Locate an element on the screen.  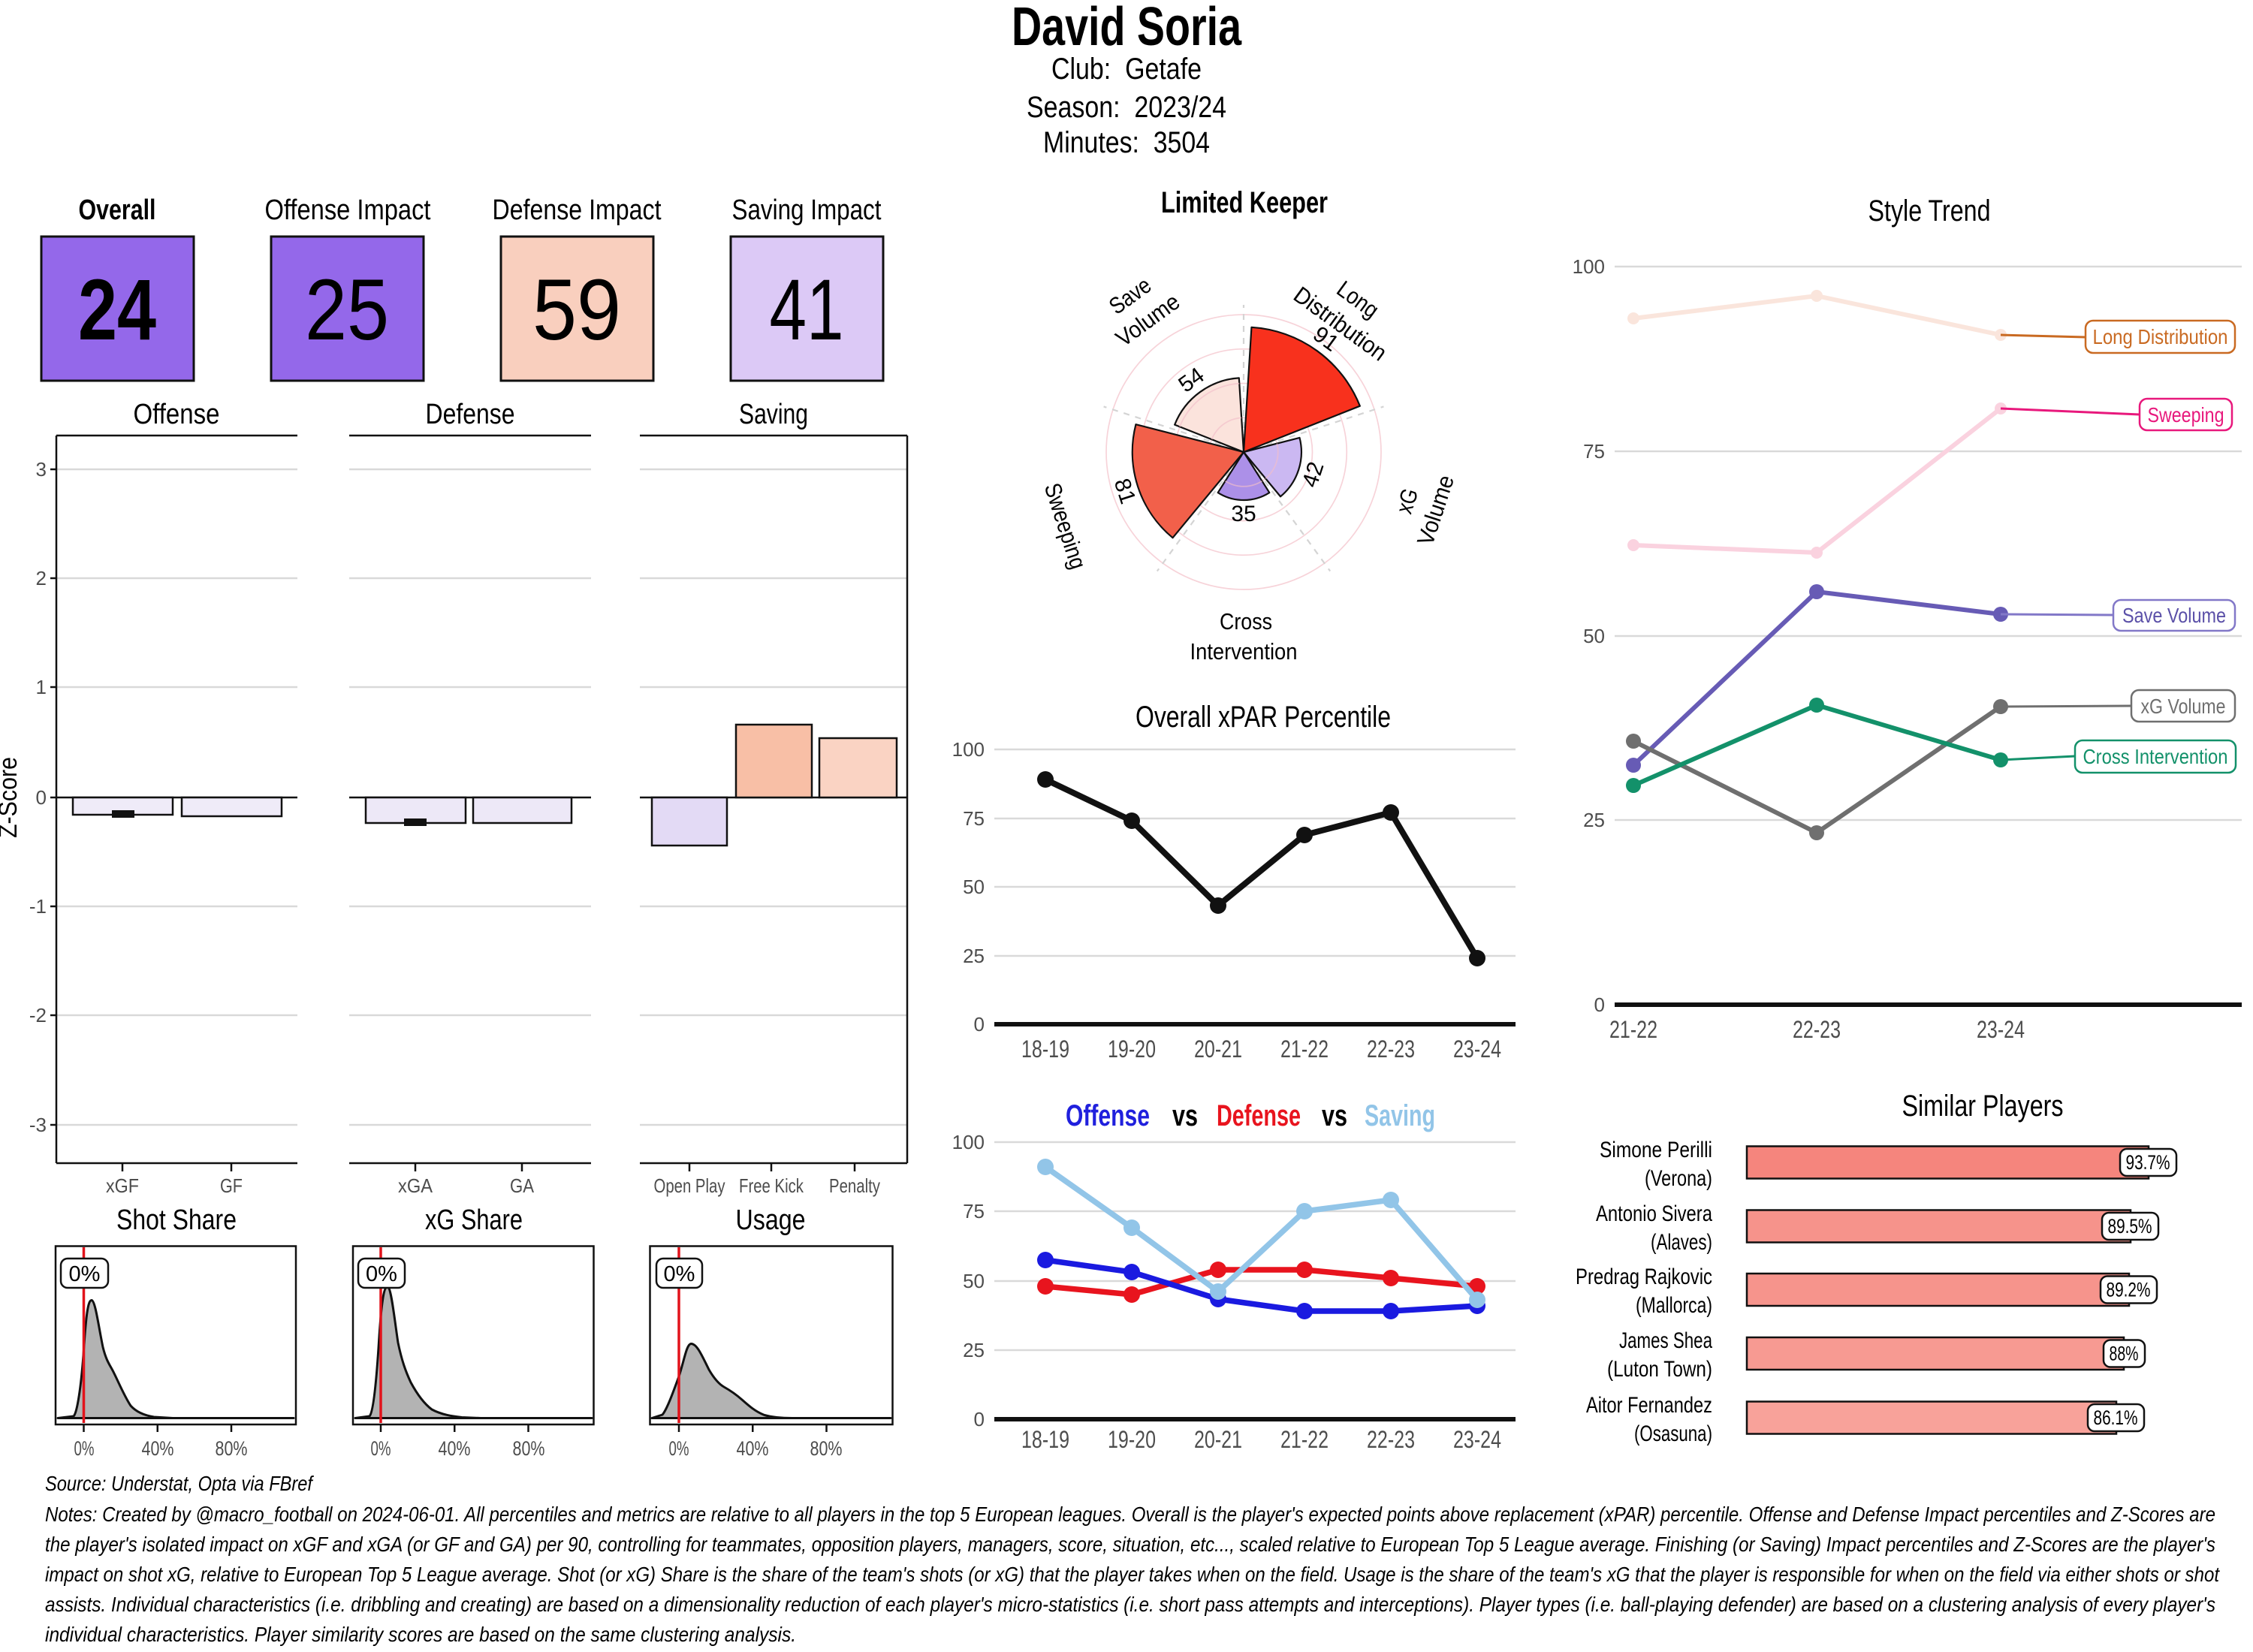
svg-text: Save Volume is located at coordinates (2174, 615).